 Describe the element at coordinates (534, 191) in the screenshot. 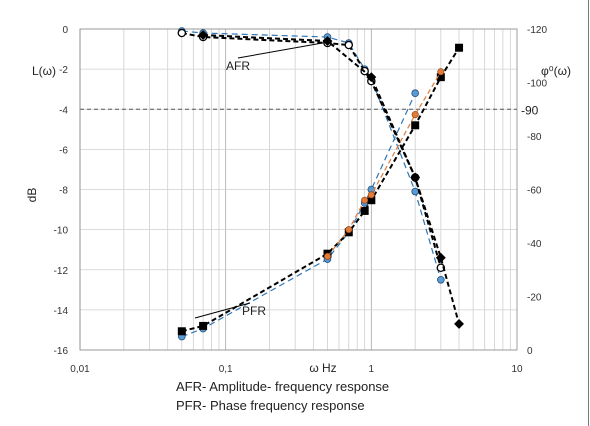

I see `right-tick-label: -60` at that location.